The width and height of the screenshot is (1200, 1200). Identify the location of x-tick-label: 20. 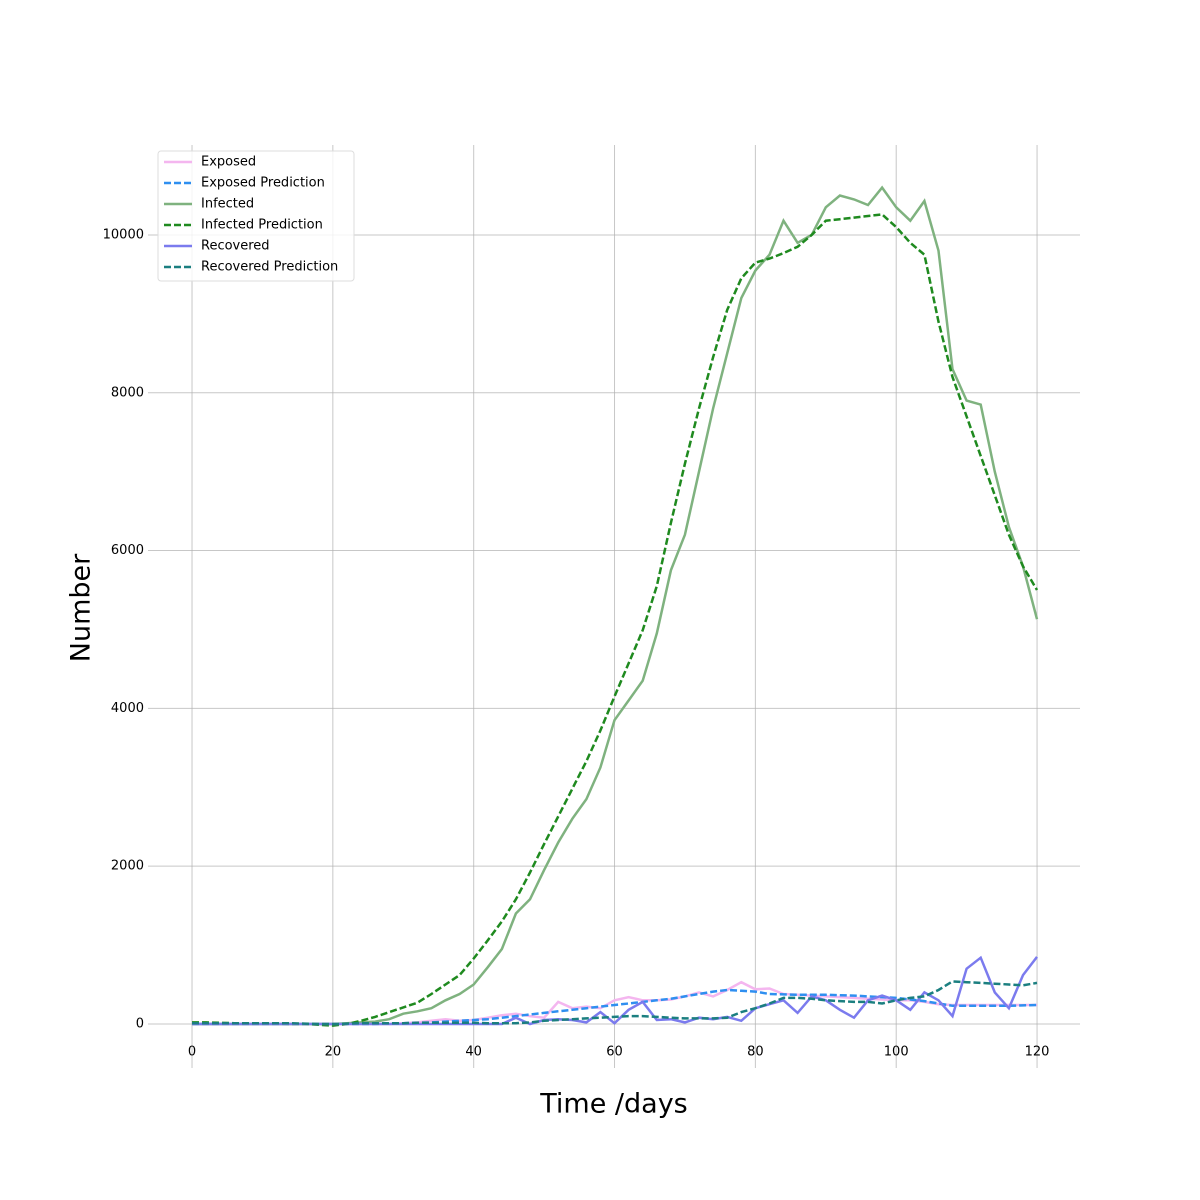
(333, 1052).